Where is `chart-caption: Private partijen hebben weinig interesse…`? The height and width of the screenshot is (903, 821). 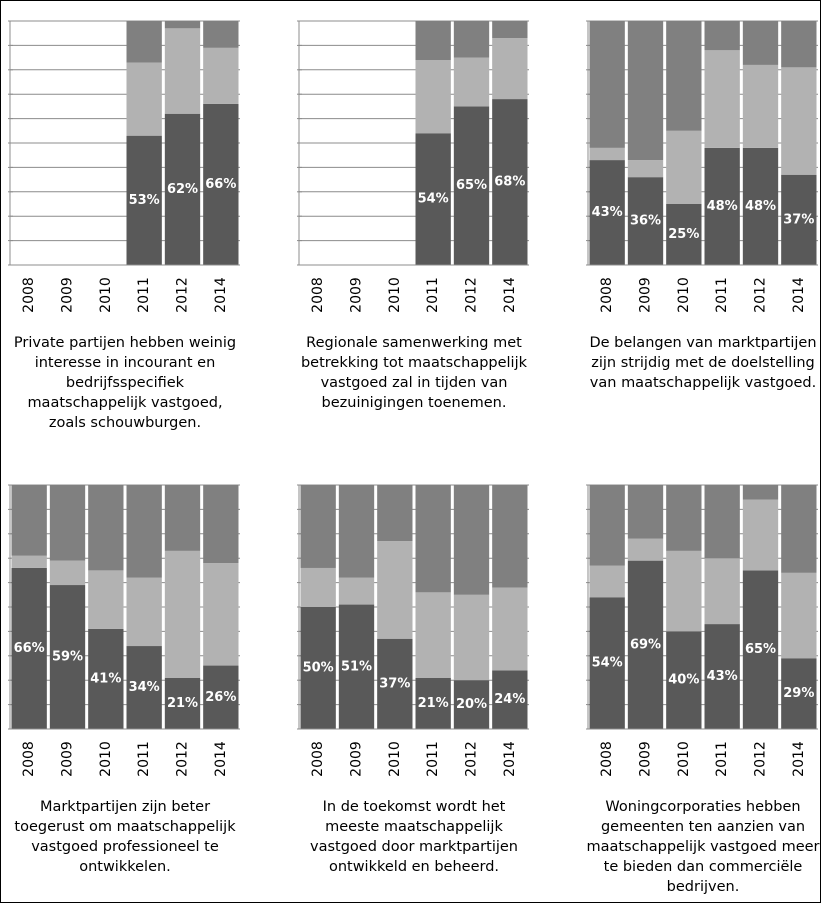
chart-caption: Private partijen hebben weinig interesse… is located at coordinates (125, 383).